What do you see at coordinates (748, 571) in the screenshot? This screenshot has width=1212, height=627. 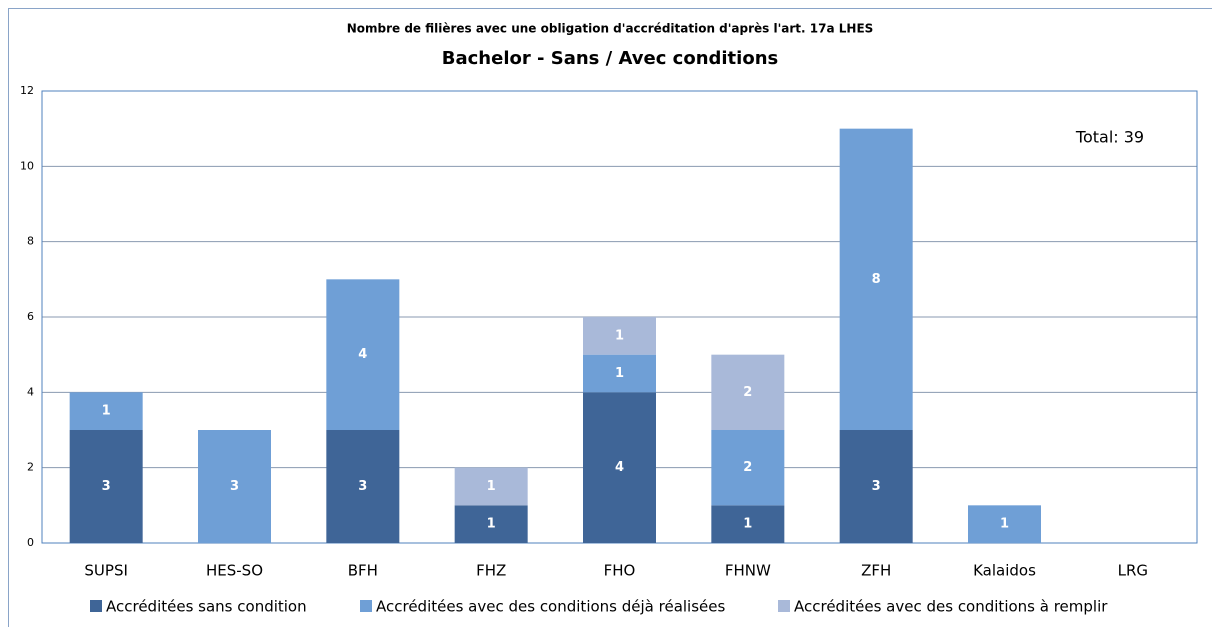 I see `x-tick-label: FHNW` at bounding box center [748, 571].